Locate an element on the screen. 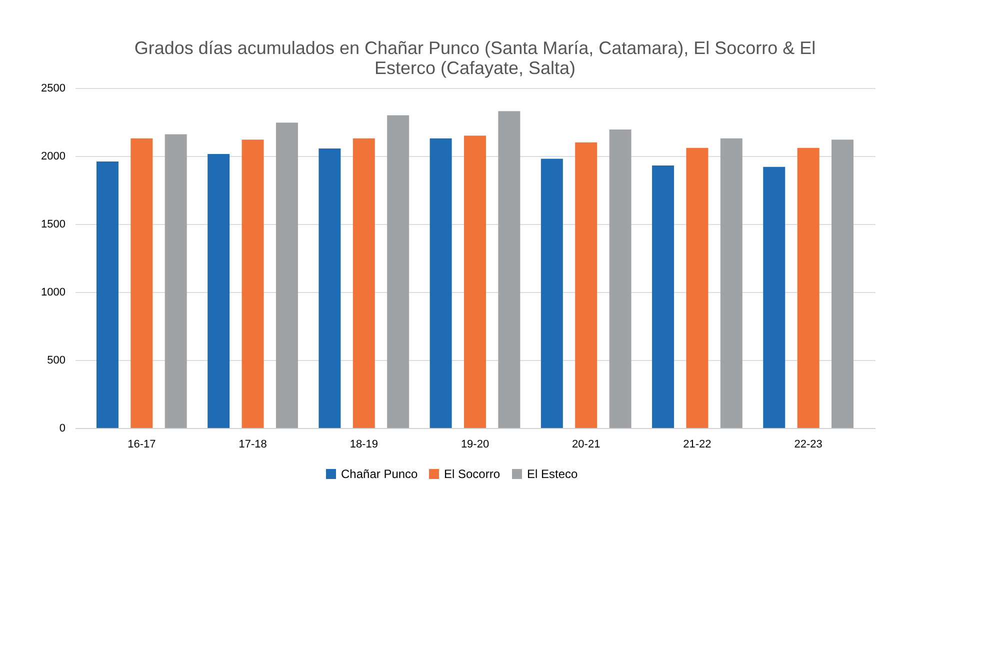 Image resolution: width=985 pixels, height=652 pixels. y-tick-label: 0 is located at coordinates (62, 428).